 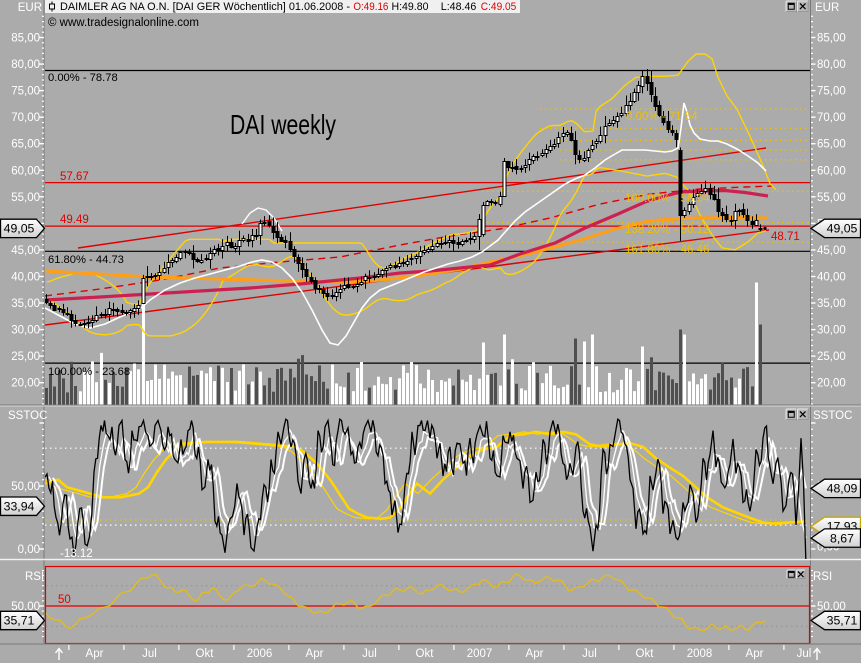 I want to click on svg-text: 0.00% - 78.78, so click(x=83, y=78).